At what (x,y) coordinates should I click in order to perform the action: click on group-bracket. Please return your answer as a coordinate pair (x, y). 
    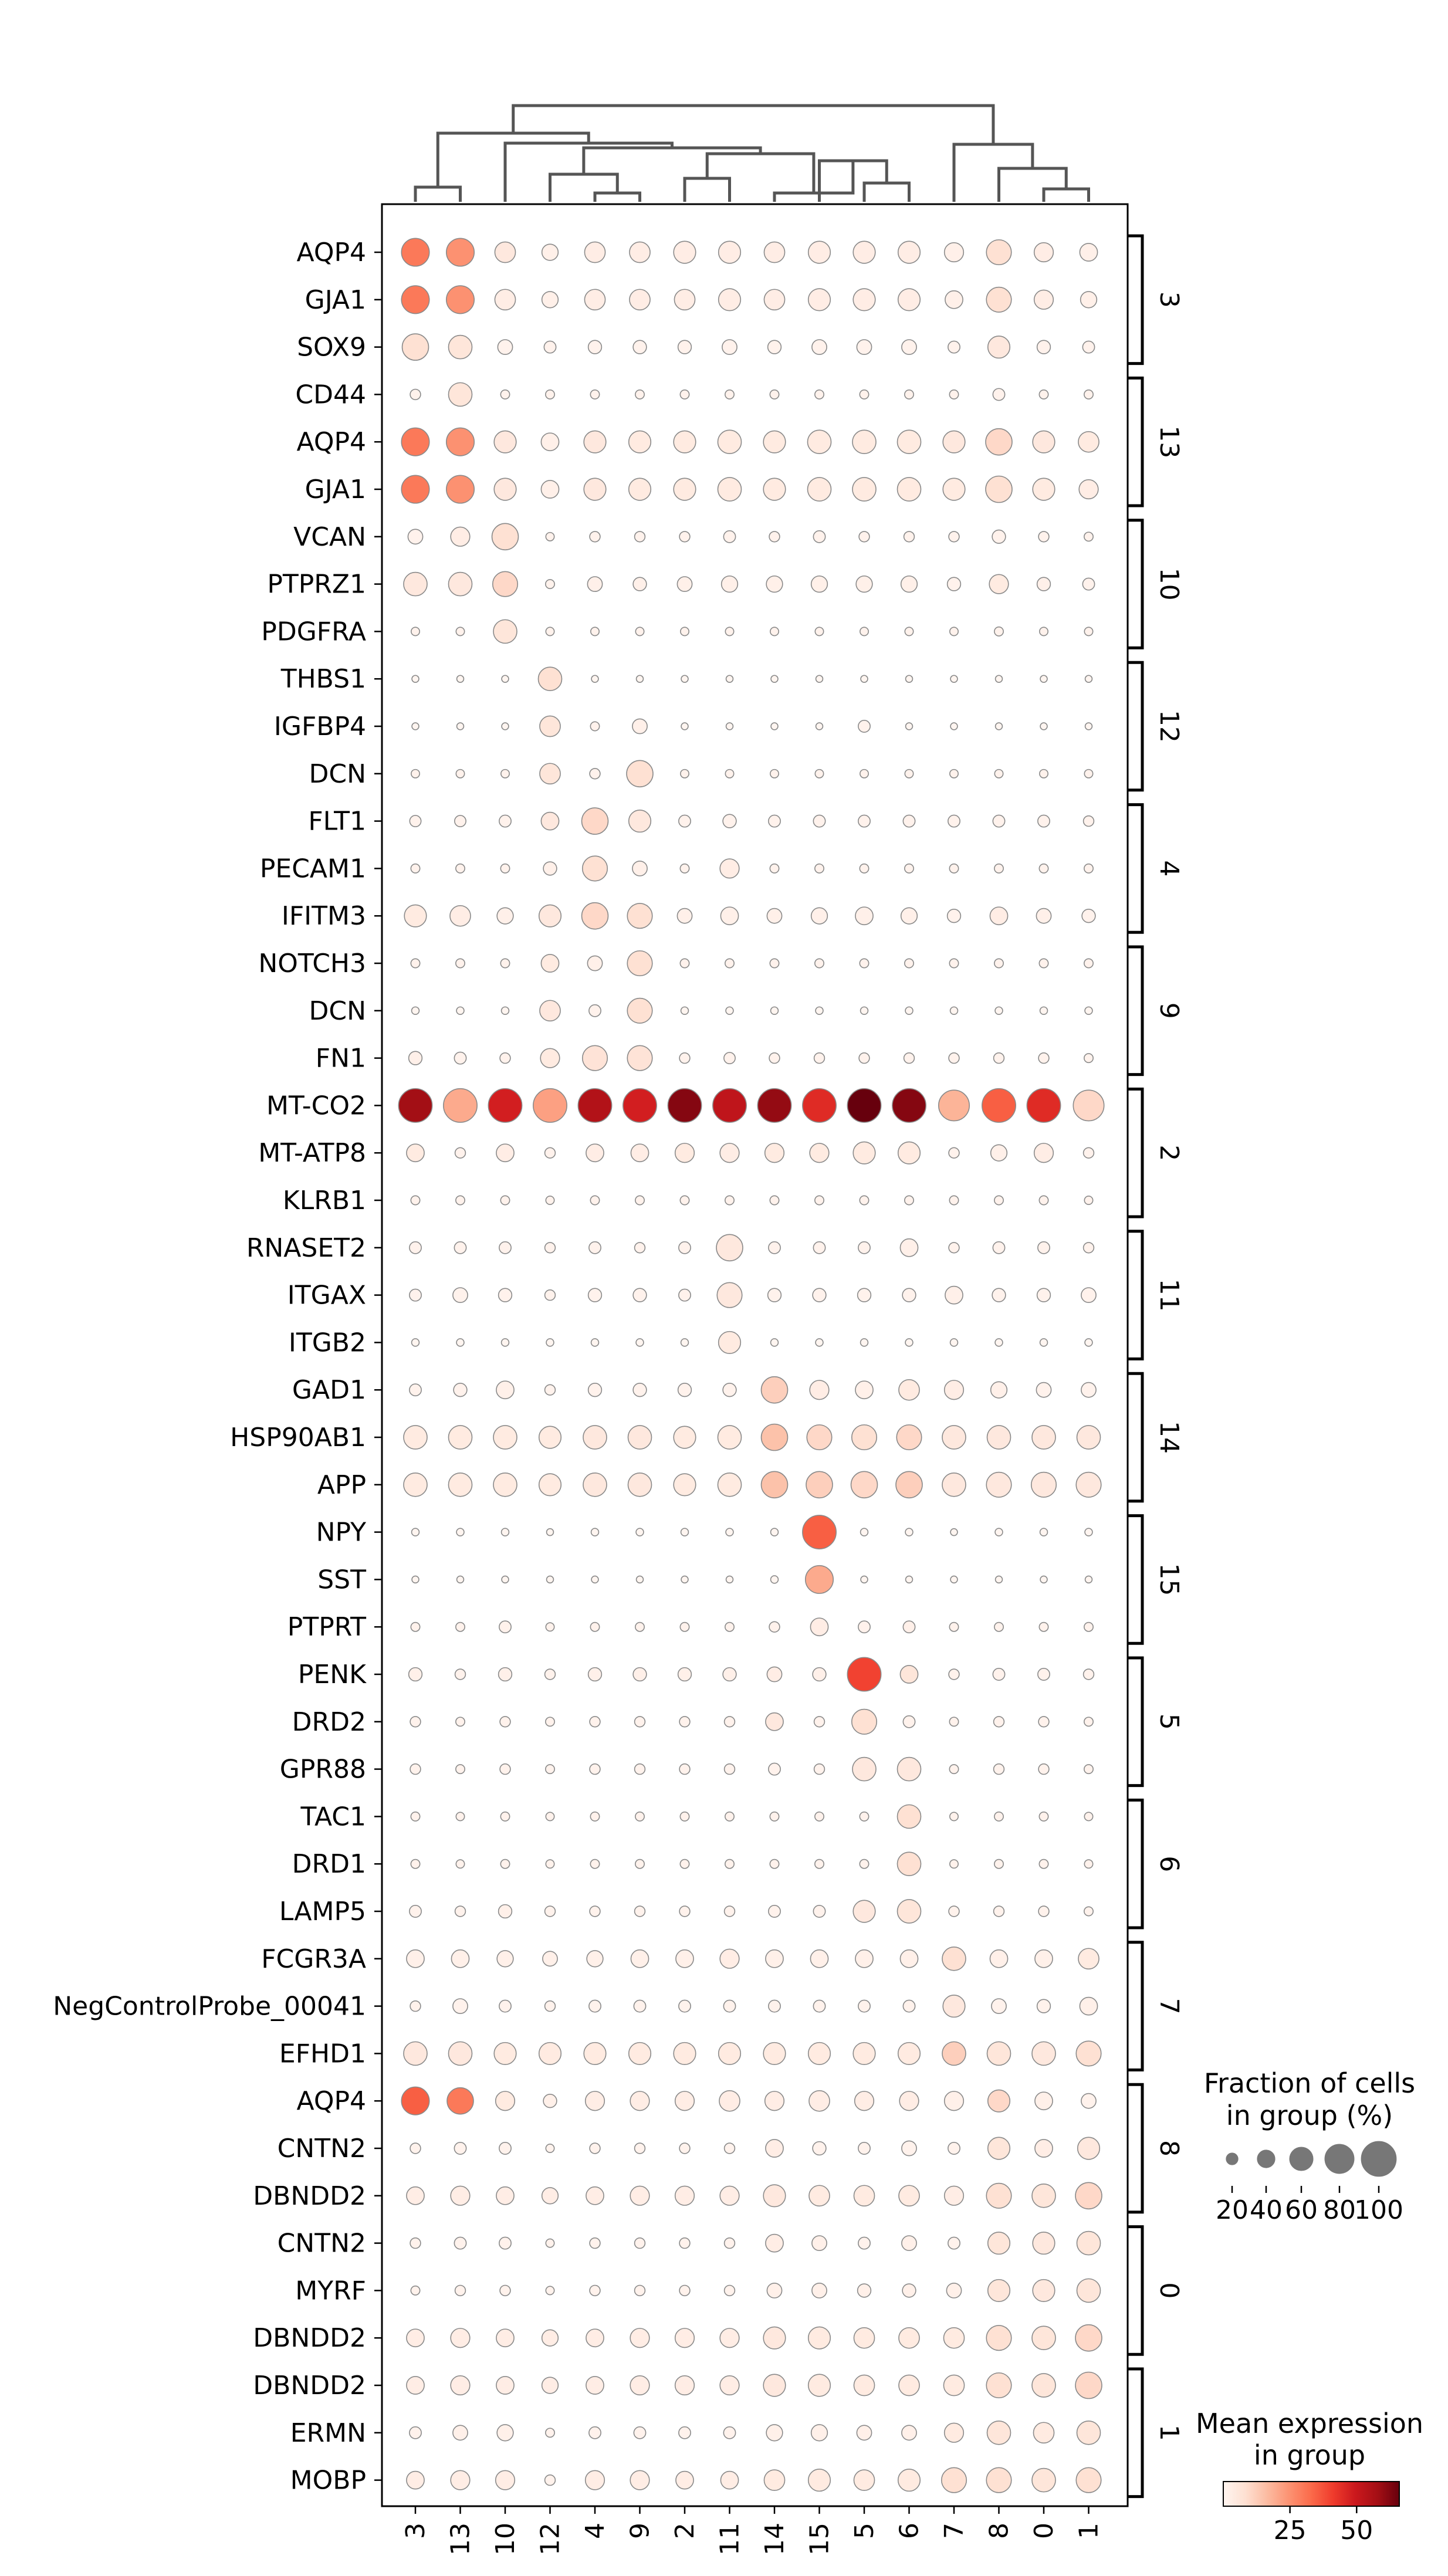
    Looking at the image, I should click on (1136, 1579).